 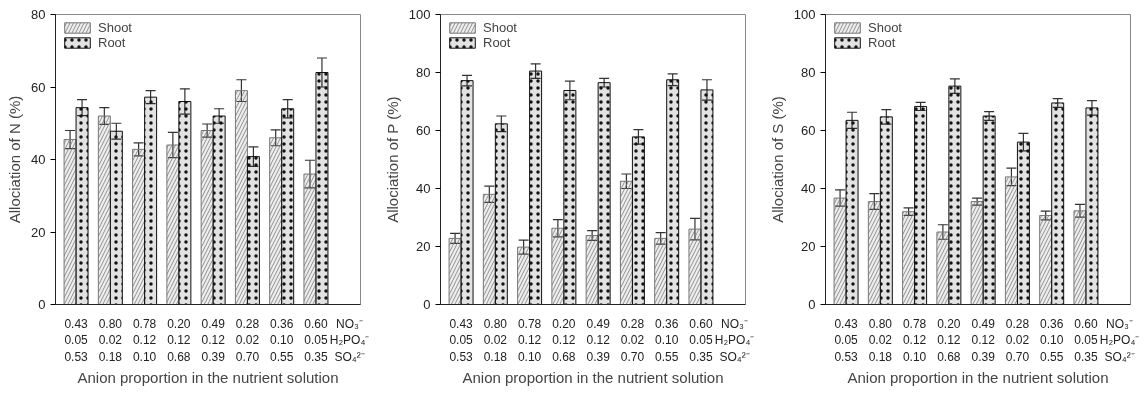 I want to click on y-axis-title: Allociation of N (%), so click(x=15, y=159).